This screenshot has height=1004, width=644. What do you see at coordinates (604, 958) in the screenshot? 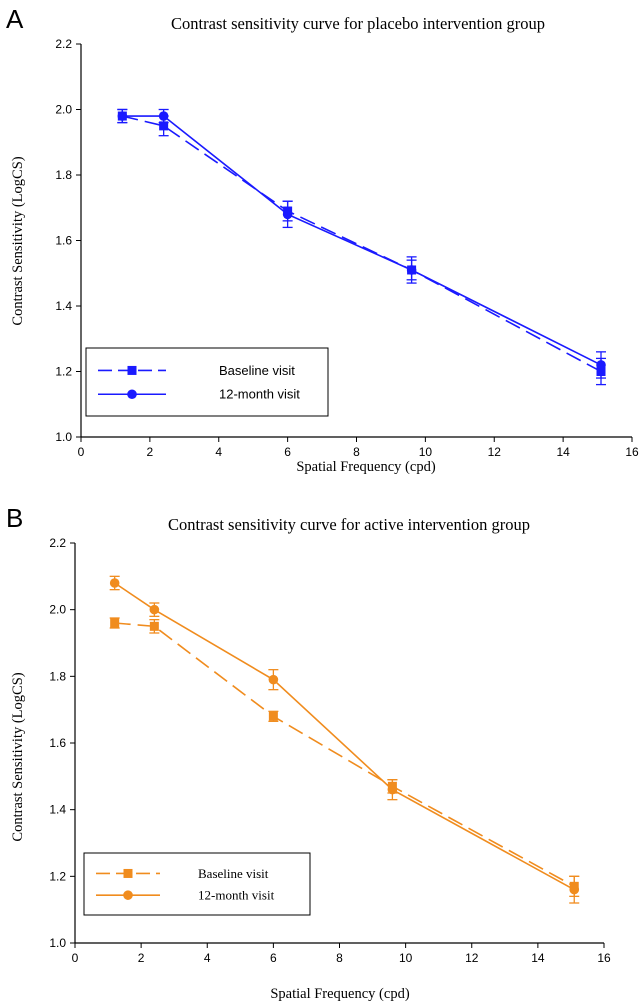
I see `panel-b-x-tick-label: 16` at bounding box center [604, 958].